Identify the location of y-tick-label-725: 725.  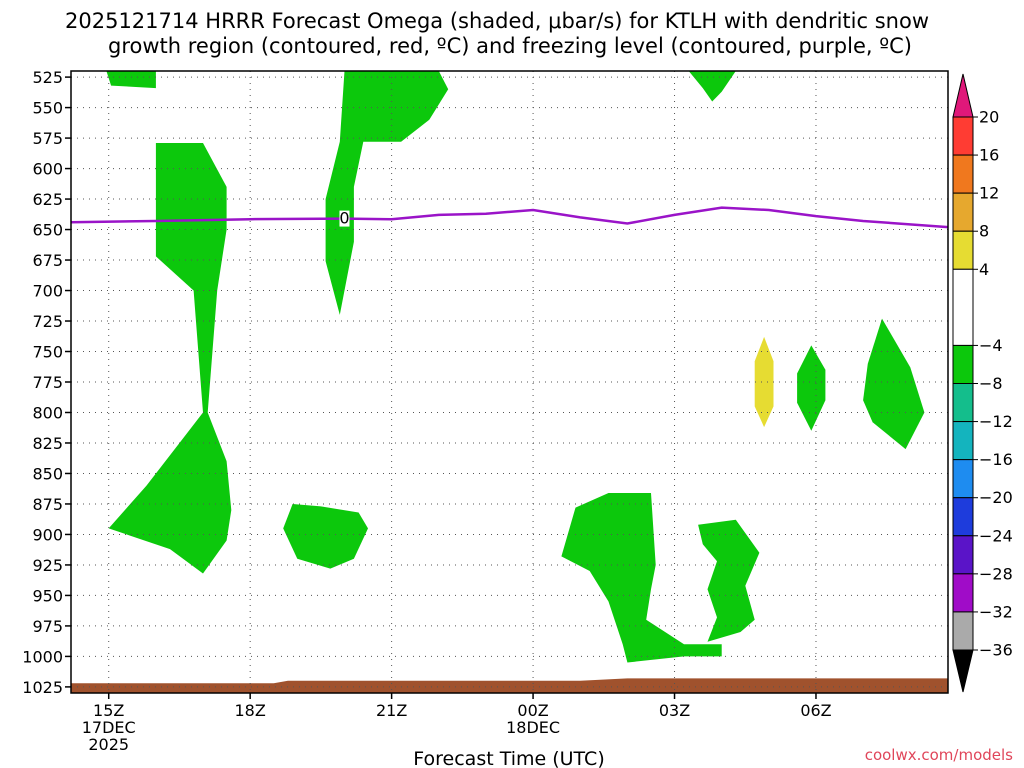
(47, 321).